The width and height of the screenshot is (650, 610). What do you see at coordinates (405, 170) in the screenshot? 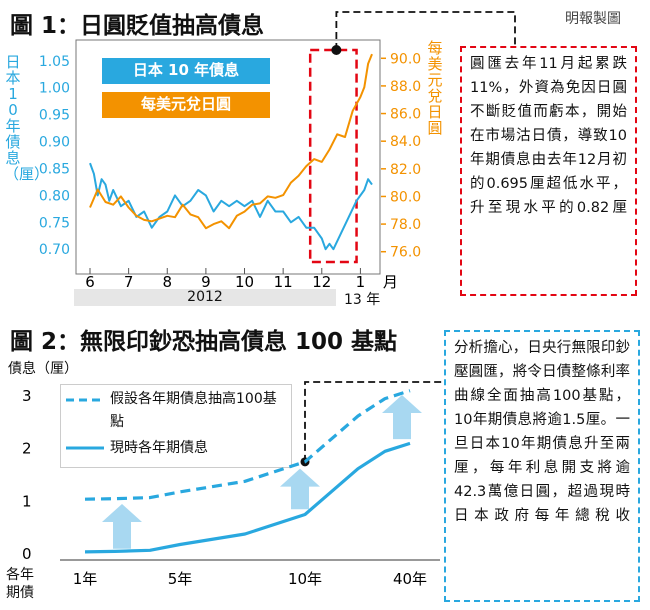
I see `fig1-right-tick-label: 82.0` at bounding box center [405, 170].